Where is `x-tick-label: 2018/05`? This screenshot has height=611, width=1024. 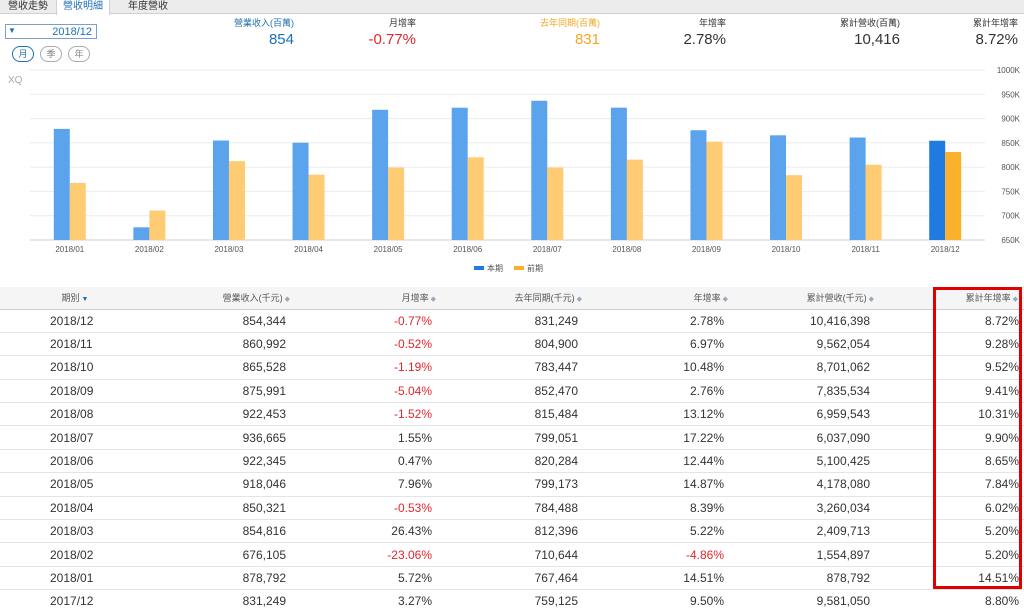 x-tick-label: 2018/05 is located at coordinates (388, 249).